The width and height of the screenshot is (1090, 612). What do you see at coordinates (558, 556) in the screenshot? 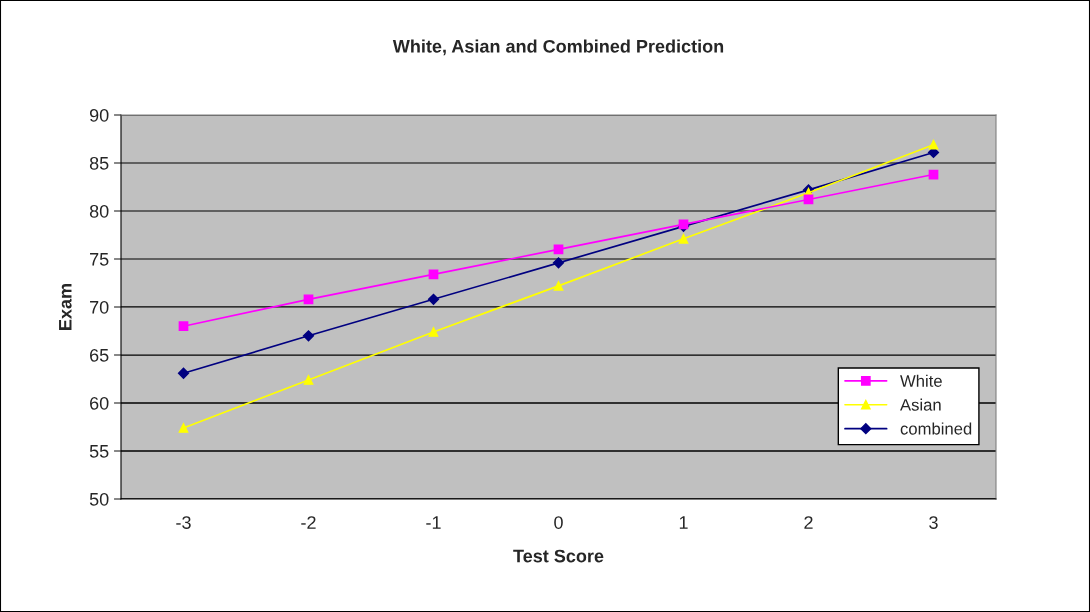
I see `x-axis-title: Test Score` at bounding box center [558, 556].